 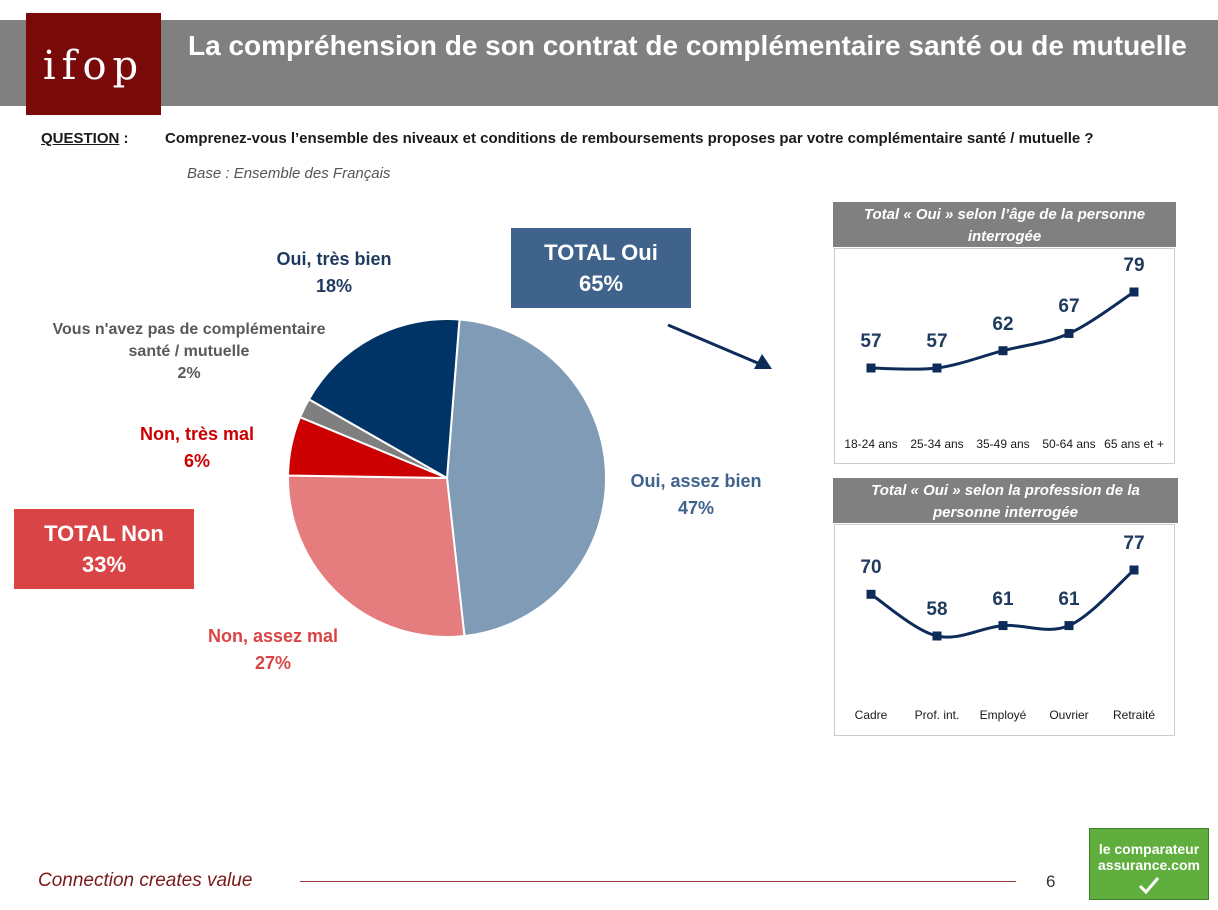 What do you see at coordinates (937, 444) in the screenshot?
I see `category-label-1: 25-34 ans` at bounding box center [937, 444].